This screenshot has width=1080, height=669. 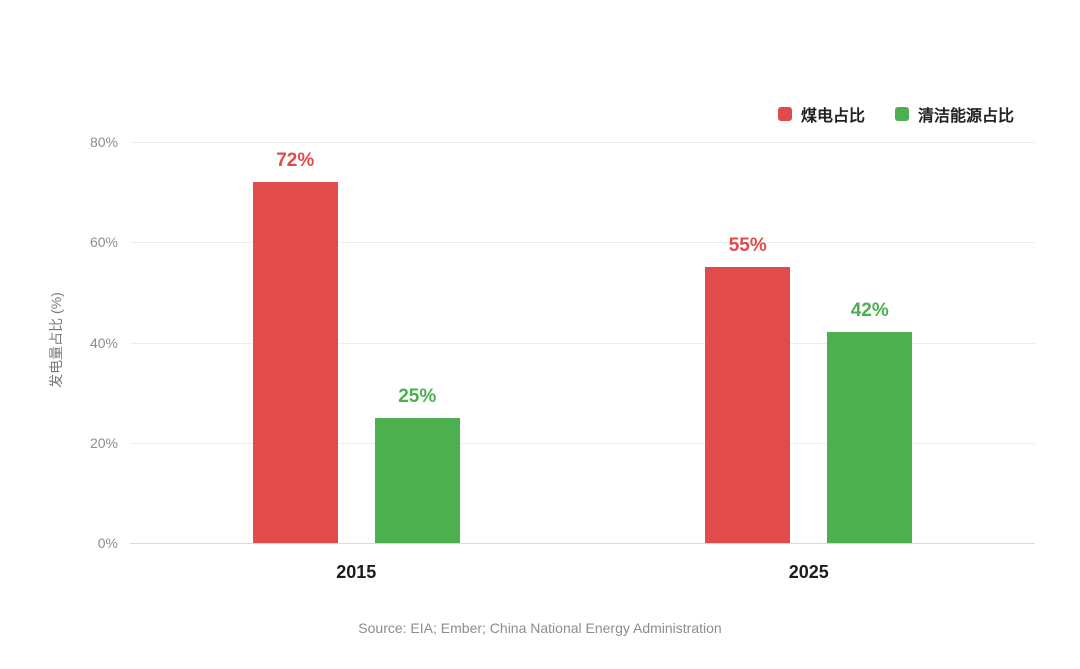 I want to click on legend-item: 煤电占比, so click(x=821, y=114).